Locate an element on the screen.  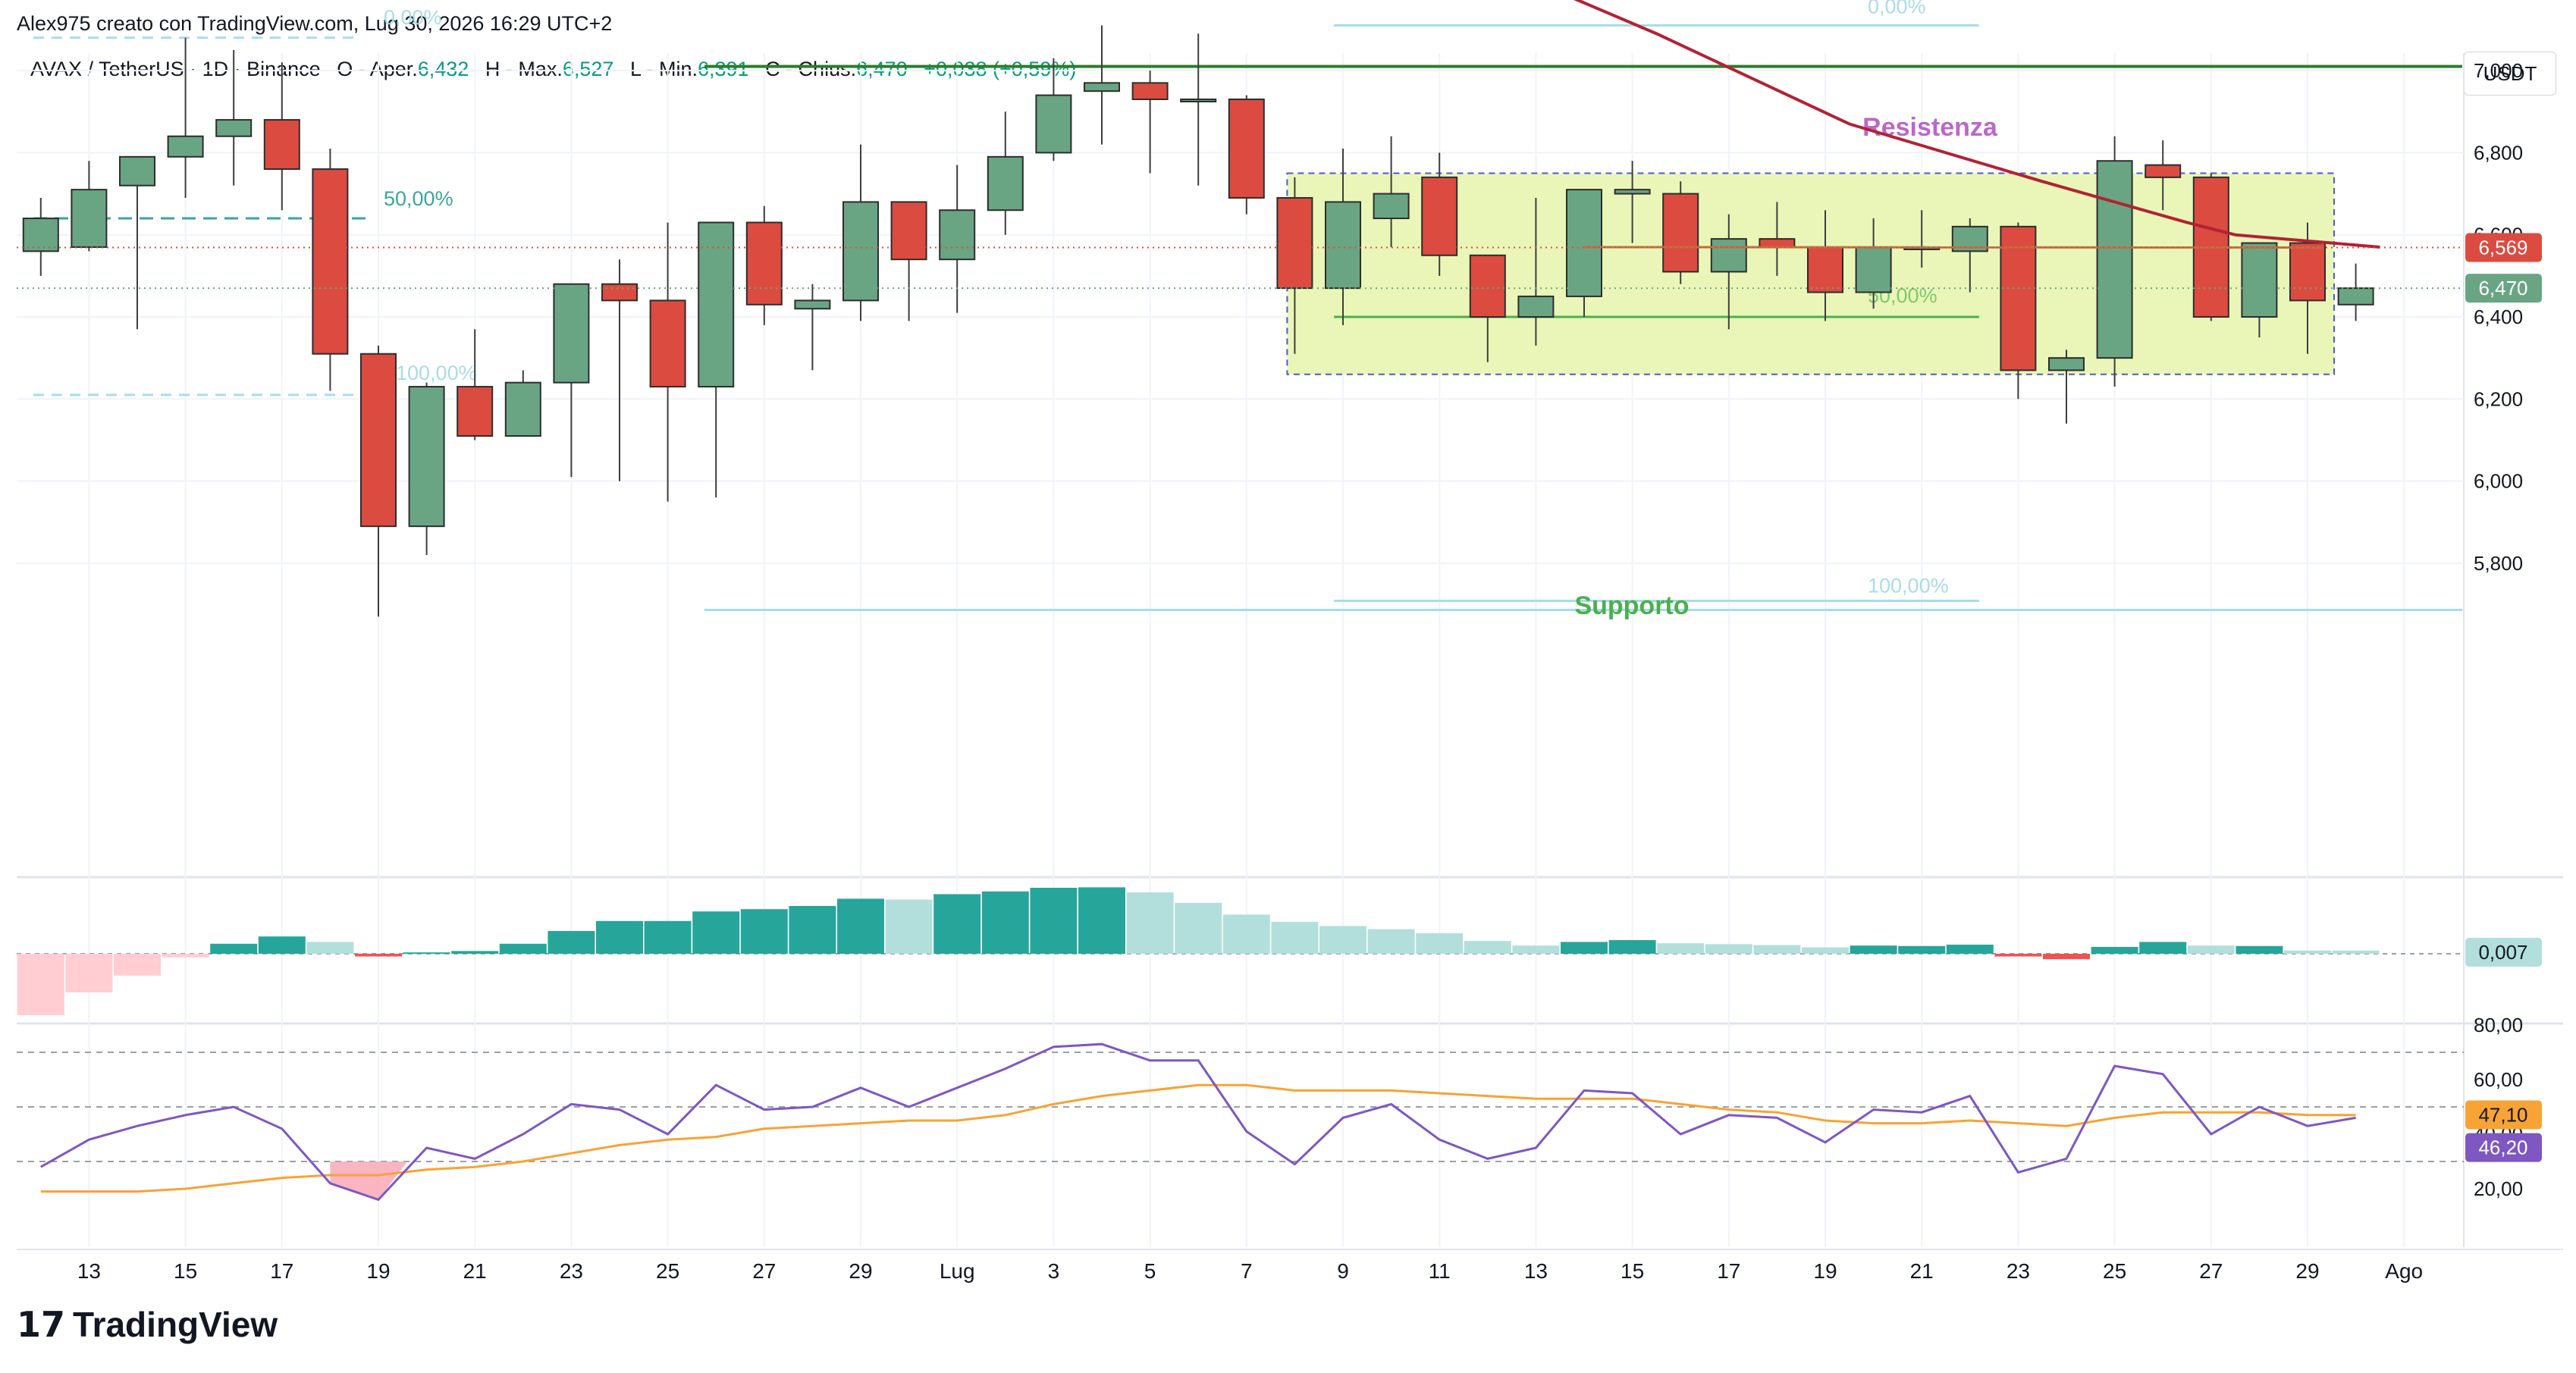
rsi-ma-tag is located at coordinates (2503, 1115).